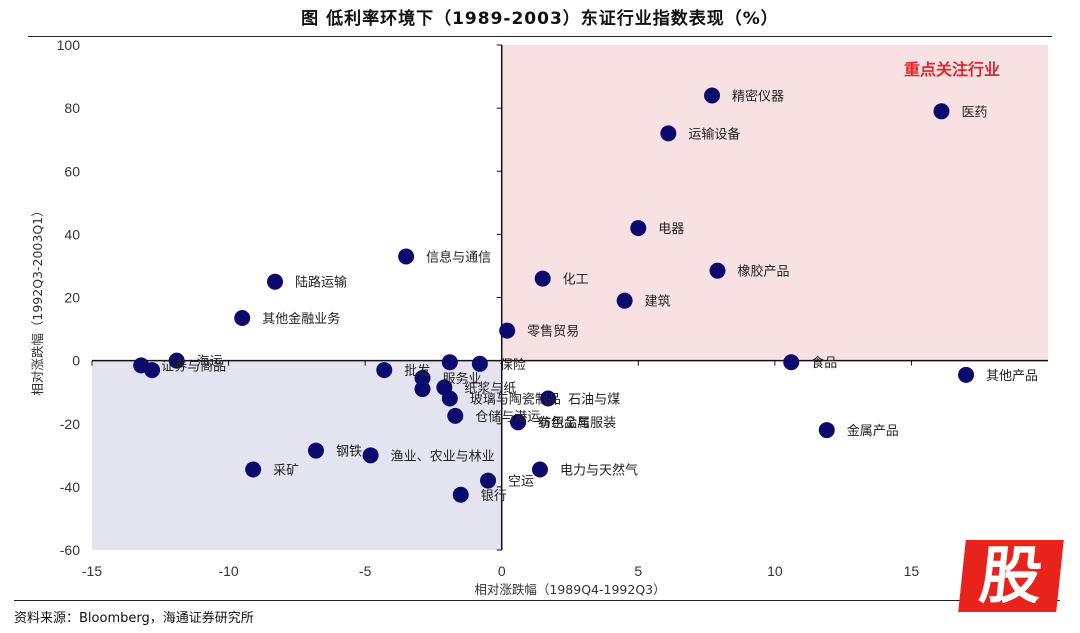  What do you see at coordinates (458, 257) in the screenshot?
I see `point-label: 信息与通信` at bounding box center [458, 257].